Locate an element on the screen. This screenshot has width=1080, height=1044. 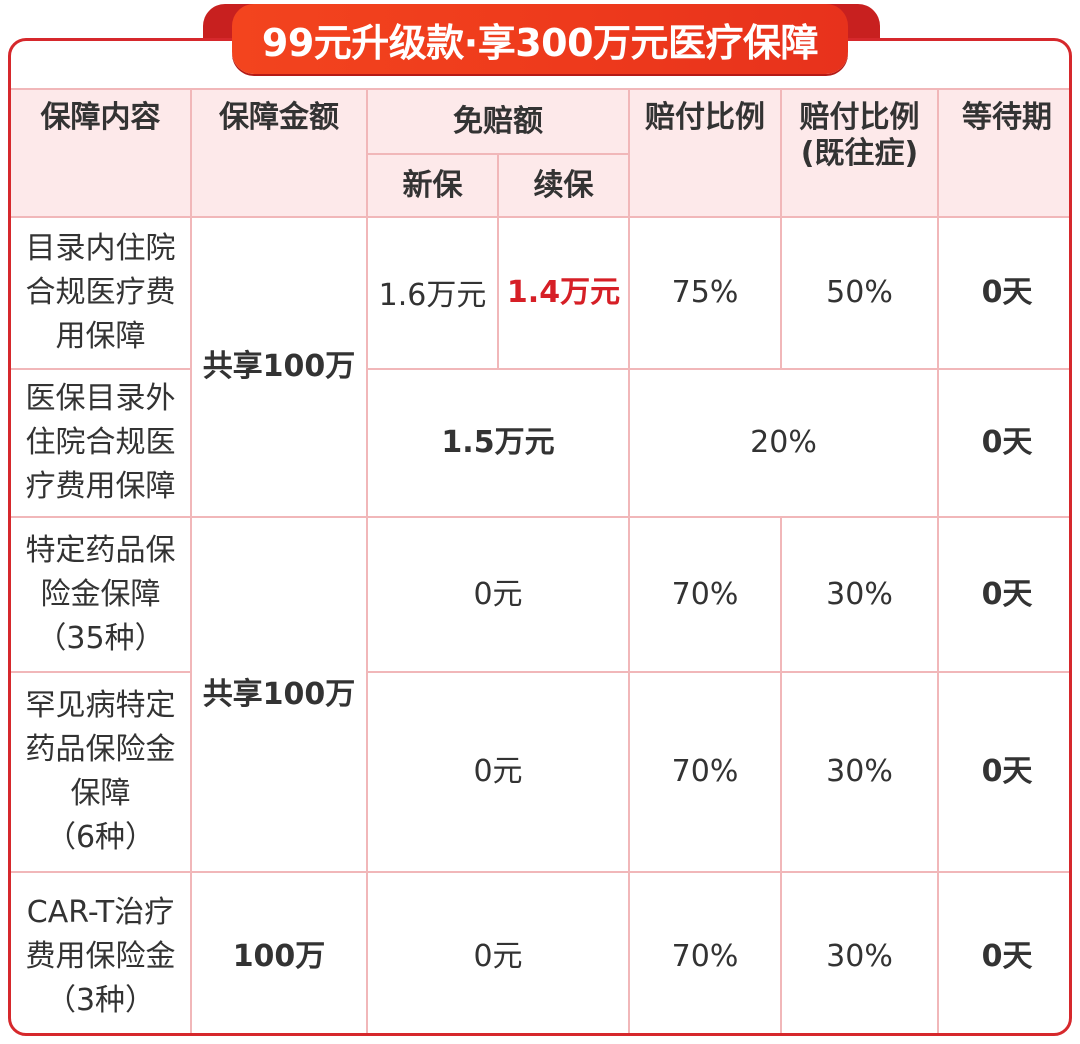
row3-deductible: 0元 is located at coordinates (498, 594).